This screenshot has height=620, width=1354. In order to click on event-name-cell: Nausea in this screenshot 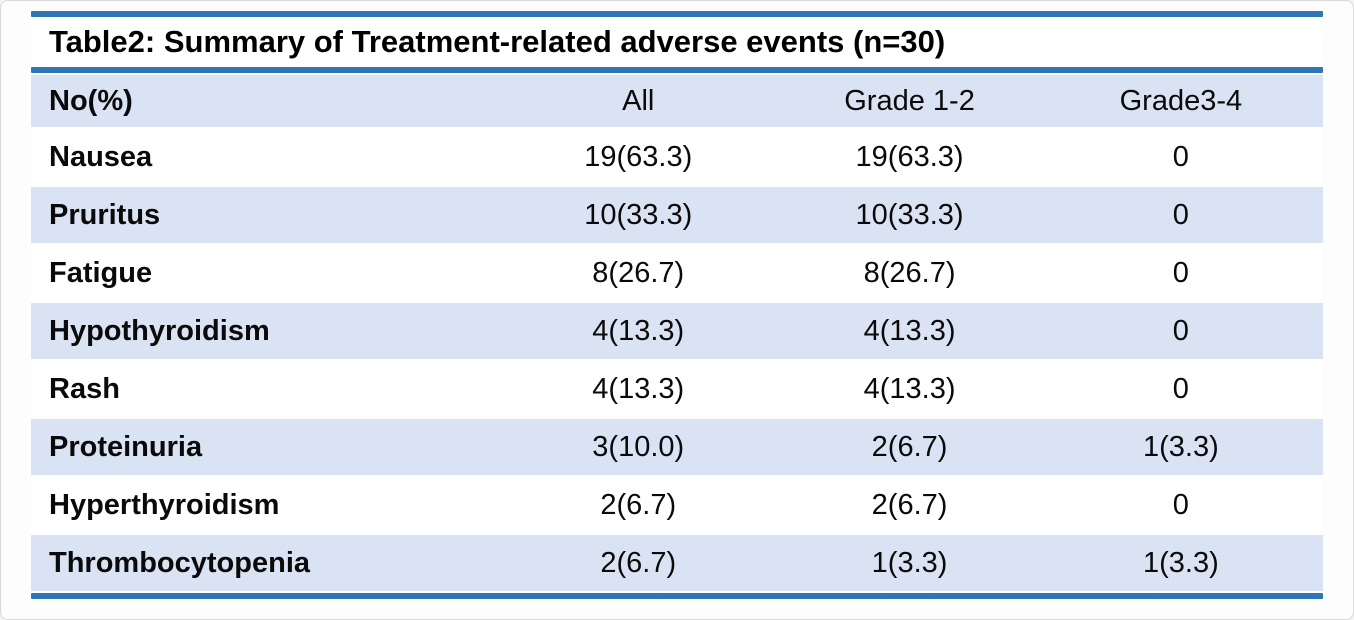, I will do `click(264, 157)`.